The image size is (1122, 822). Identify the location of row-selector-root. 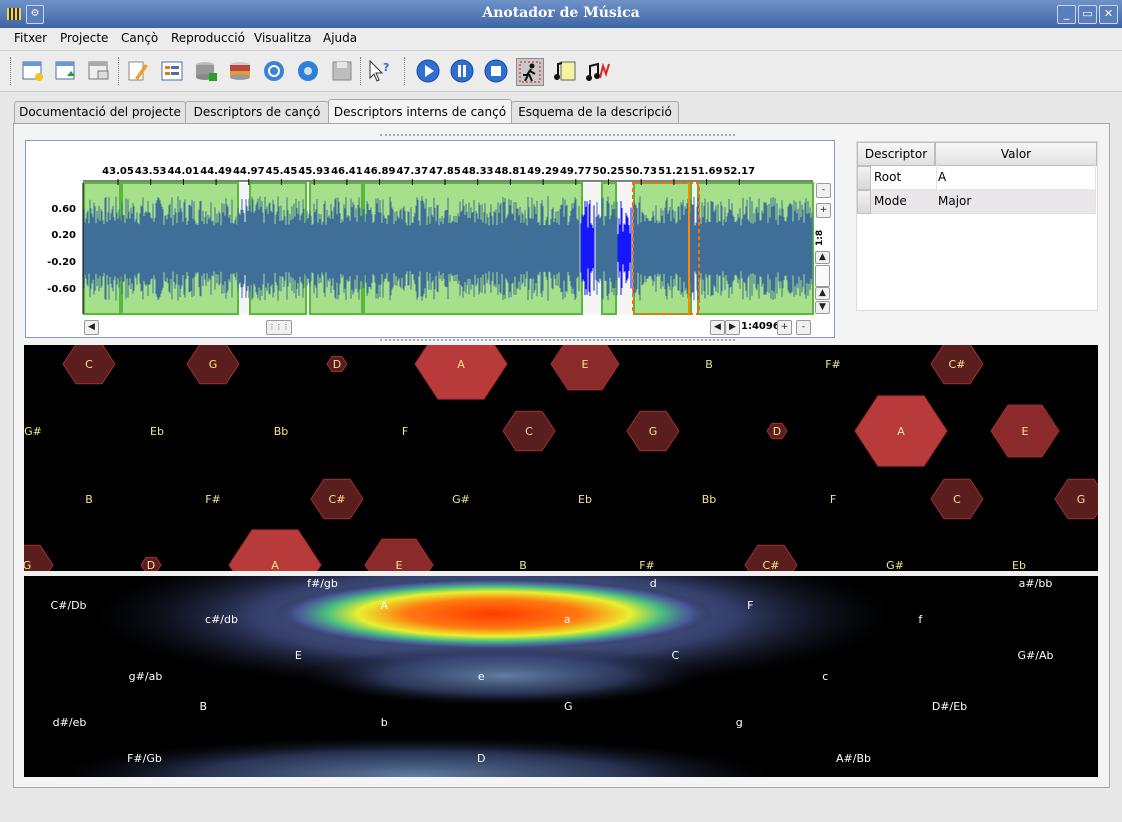
(864, 178).